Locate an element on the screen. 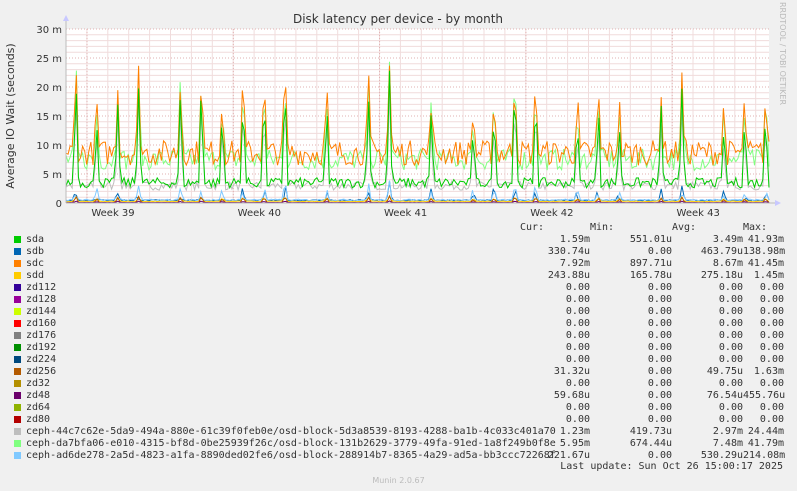  rrdtool-credit: RRDTOOL / TOBI OETIKER is located at coordinates (782, 54).